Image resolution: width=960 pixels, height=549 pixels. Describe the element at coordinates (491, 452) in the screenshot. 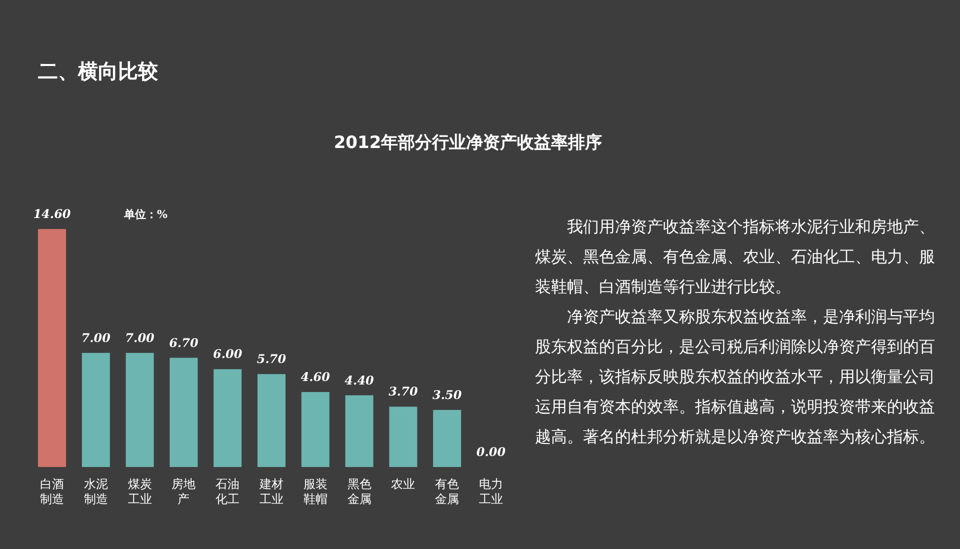

I see `data-label: 0.00` at that location.